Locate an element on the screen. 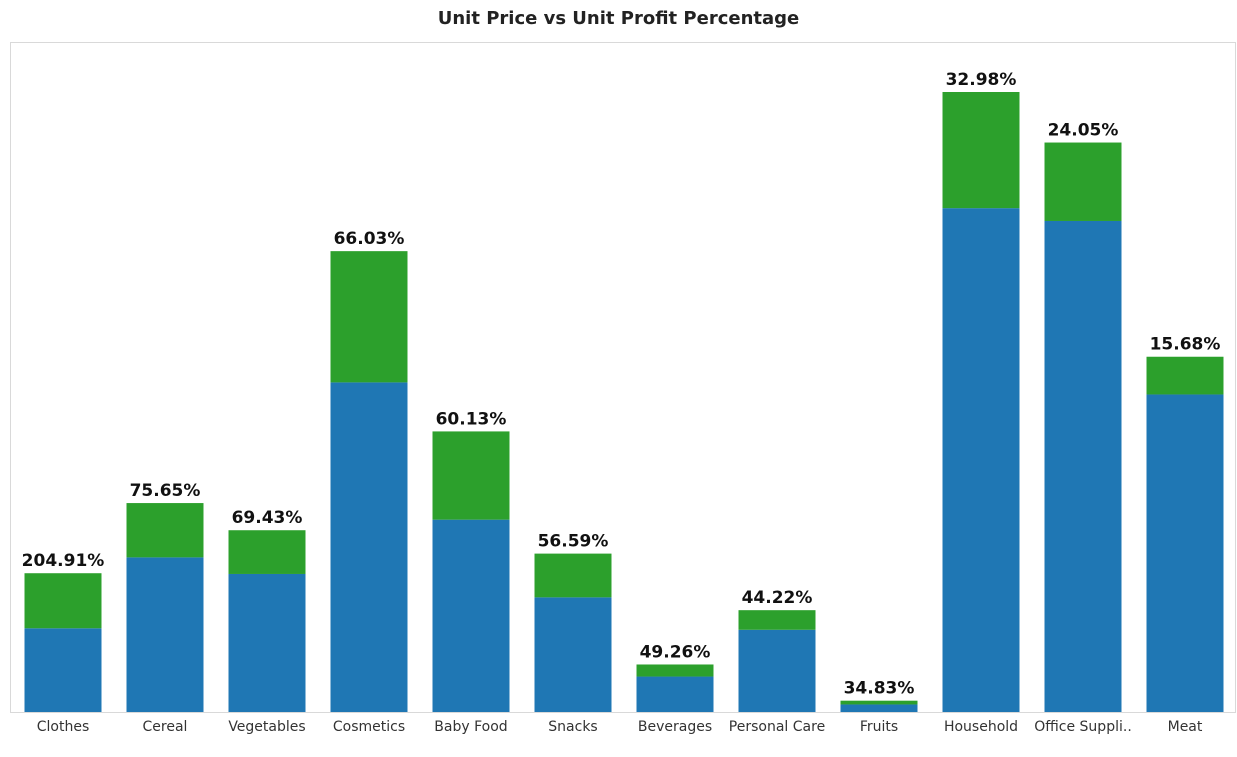  x-tick-label: Cosmetics is located at coordinates (369, 727).